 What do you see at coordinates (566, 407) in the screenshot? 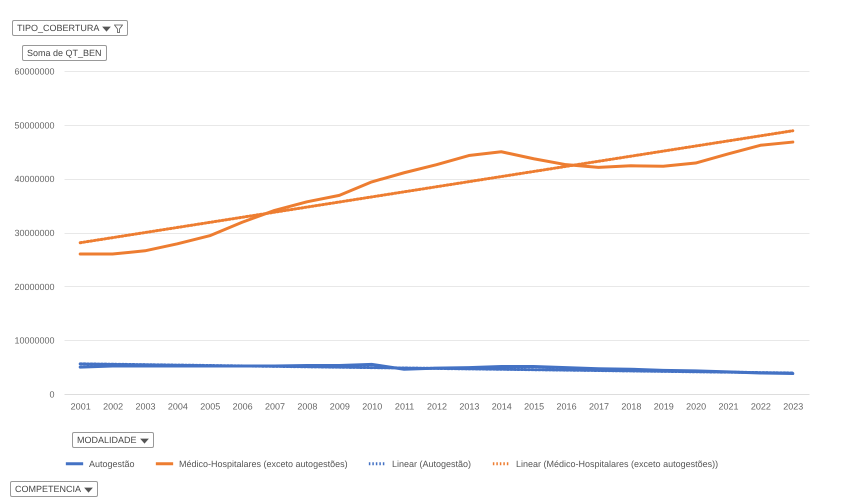
I see `x-tick-label: 2016` at bounding box center [566, 407].